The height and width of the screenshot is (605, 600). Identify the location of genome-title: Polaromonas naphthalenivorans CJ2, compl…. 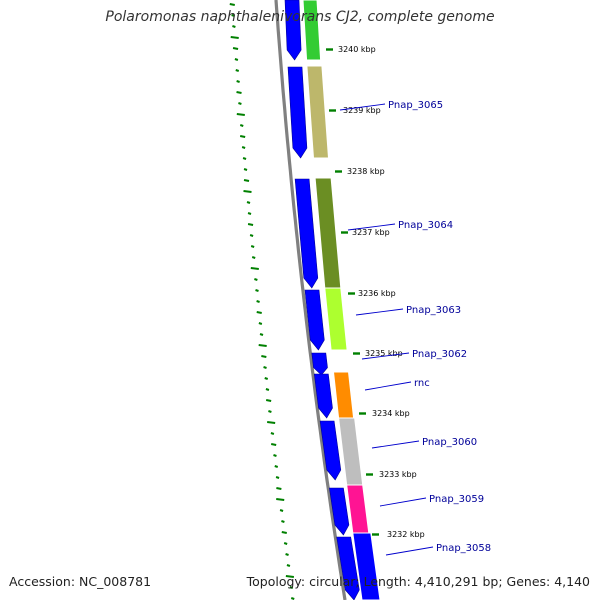
(300, 17).